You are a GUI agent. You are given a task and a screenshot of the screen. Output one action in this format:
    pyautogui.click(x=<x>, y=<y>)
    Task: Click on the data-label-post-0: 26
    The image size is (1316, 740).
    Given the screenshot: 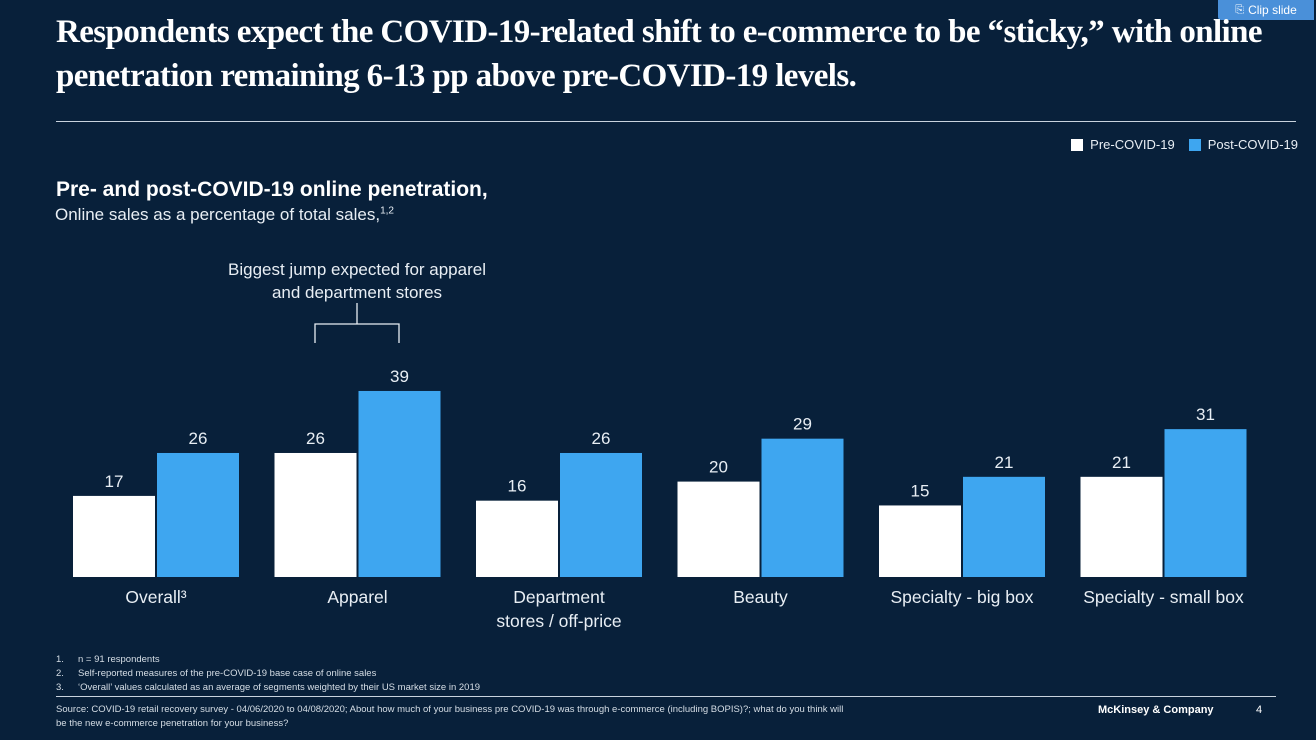 What is the action you would take?
    pyautogui.click(x=198, y=438)
    